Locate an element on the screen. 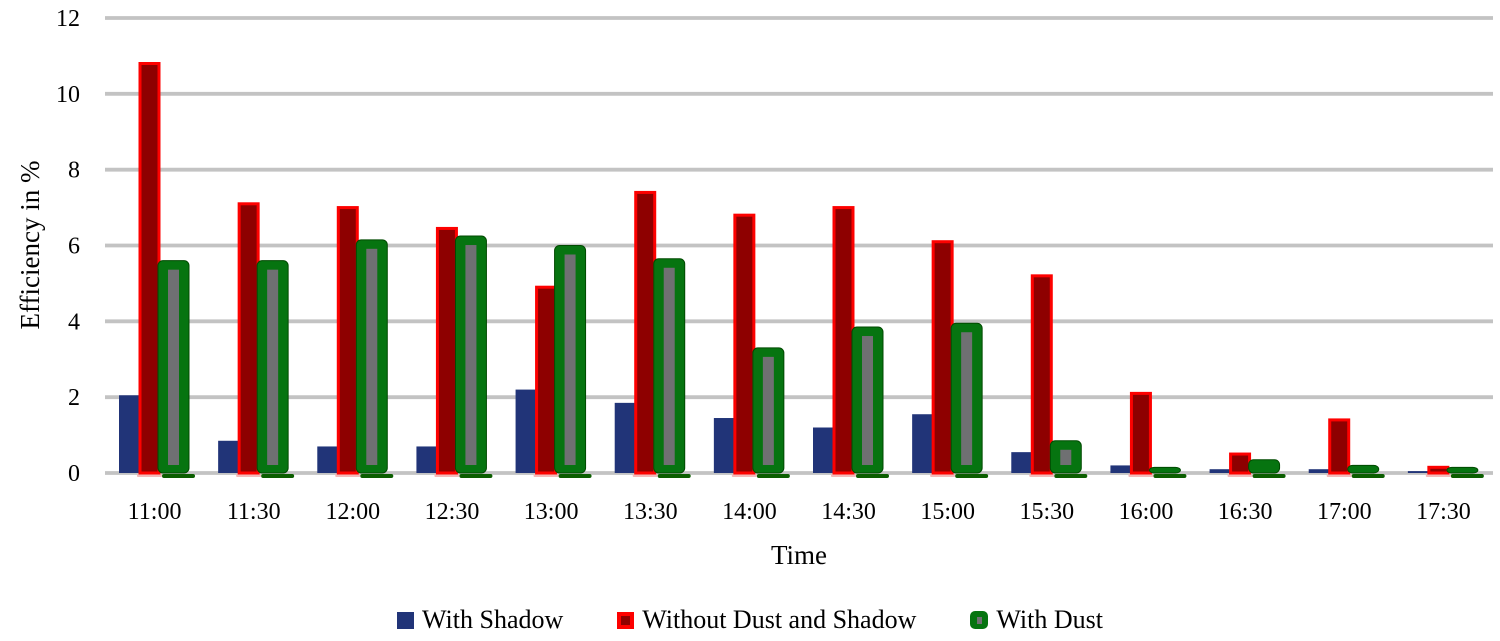 This screenshot has height=641, width=1500. y-tick-label-10: 10 is located at coordinates (68, 95).